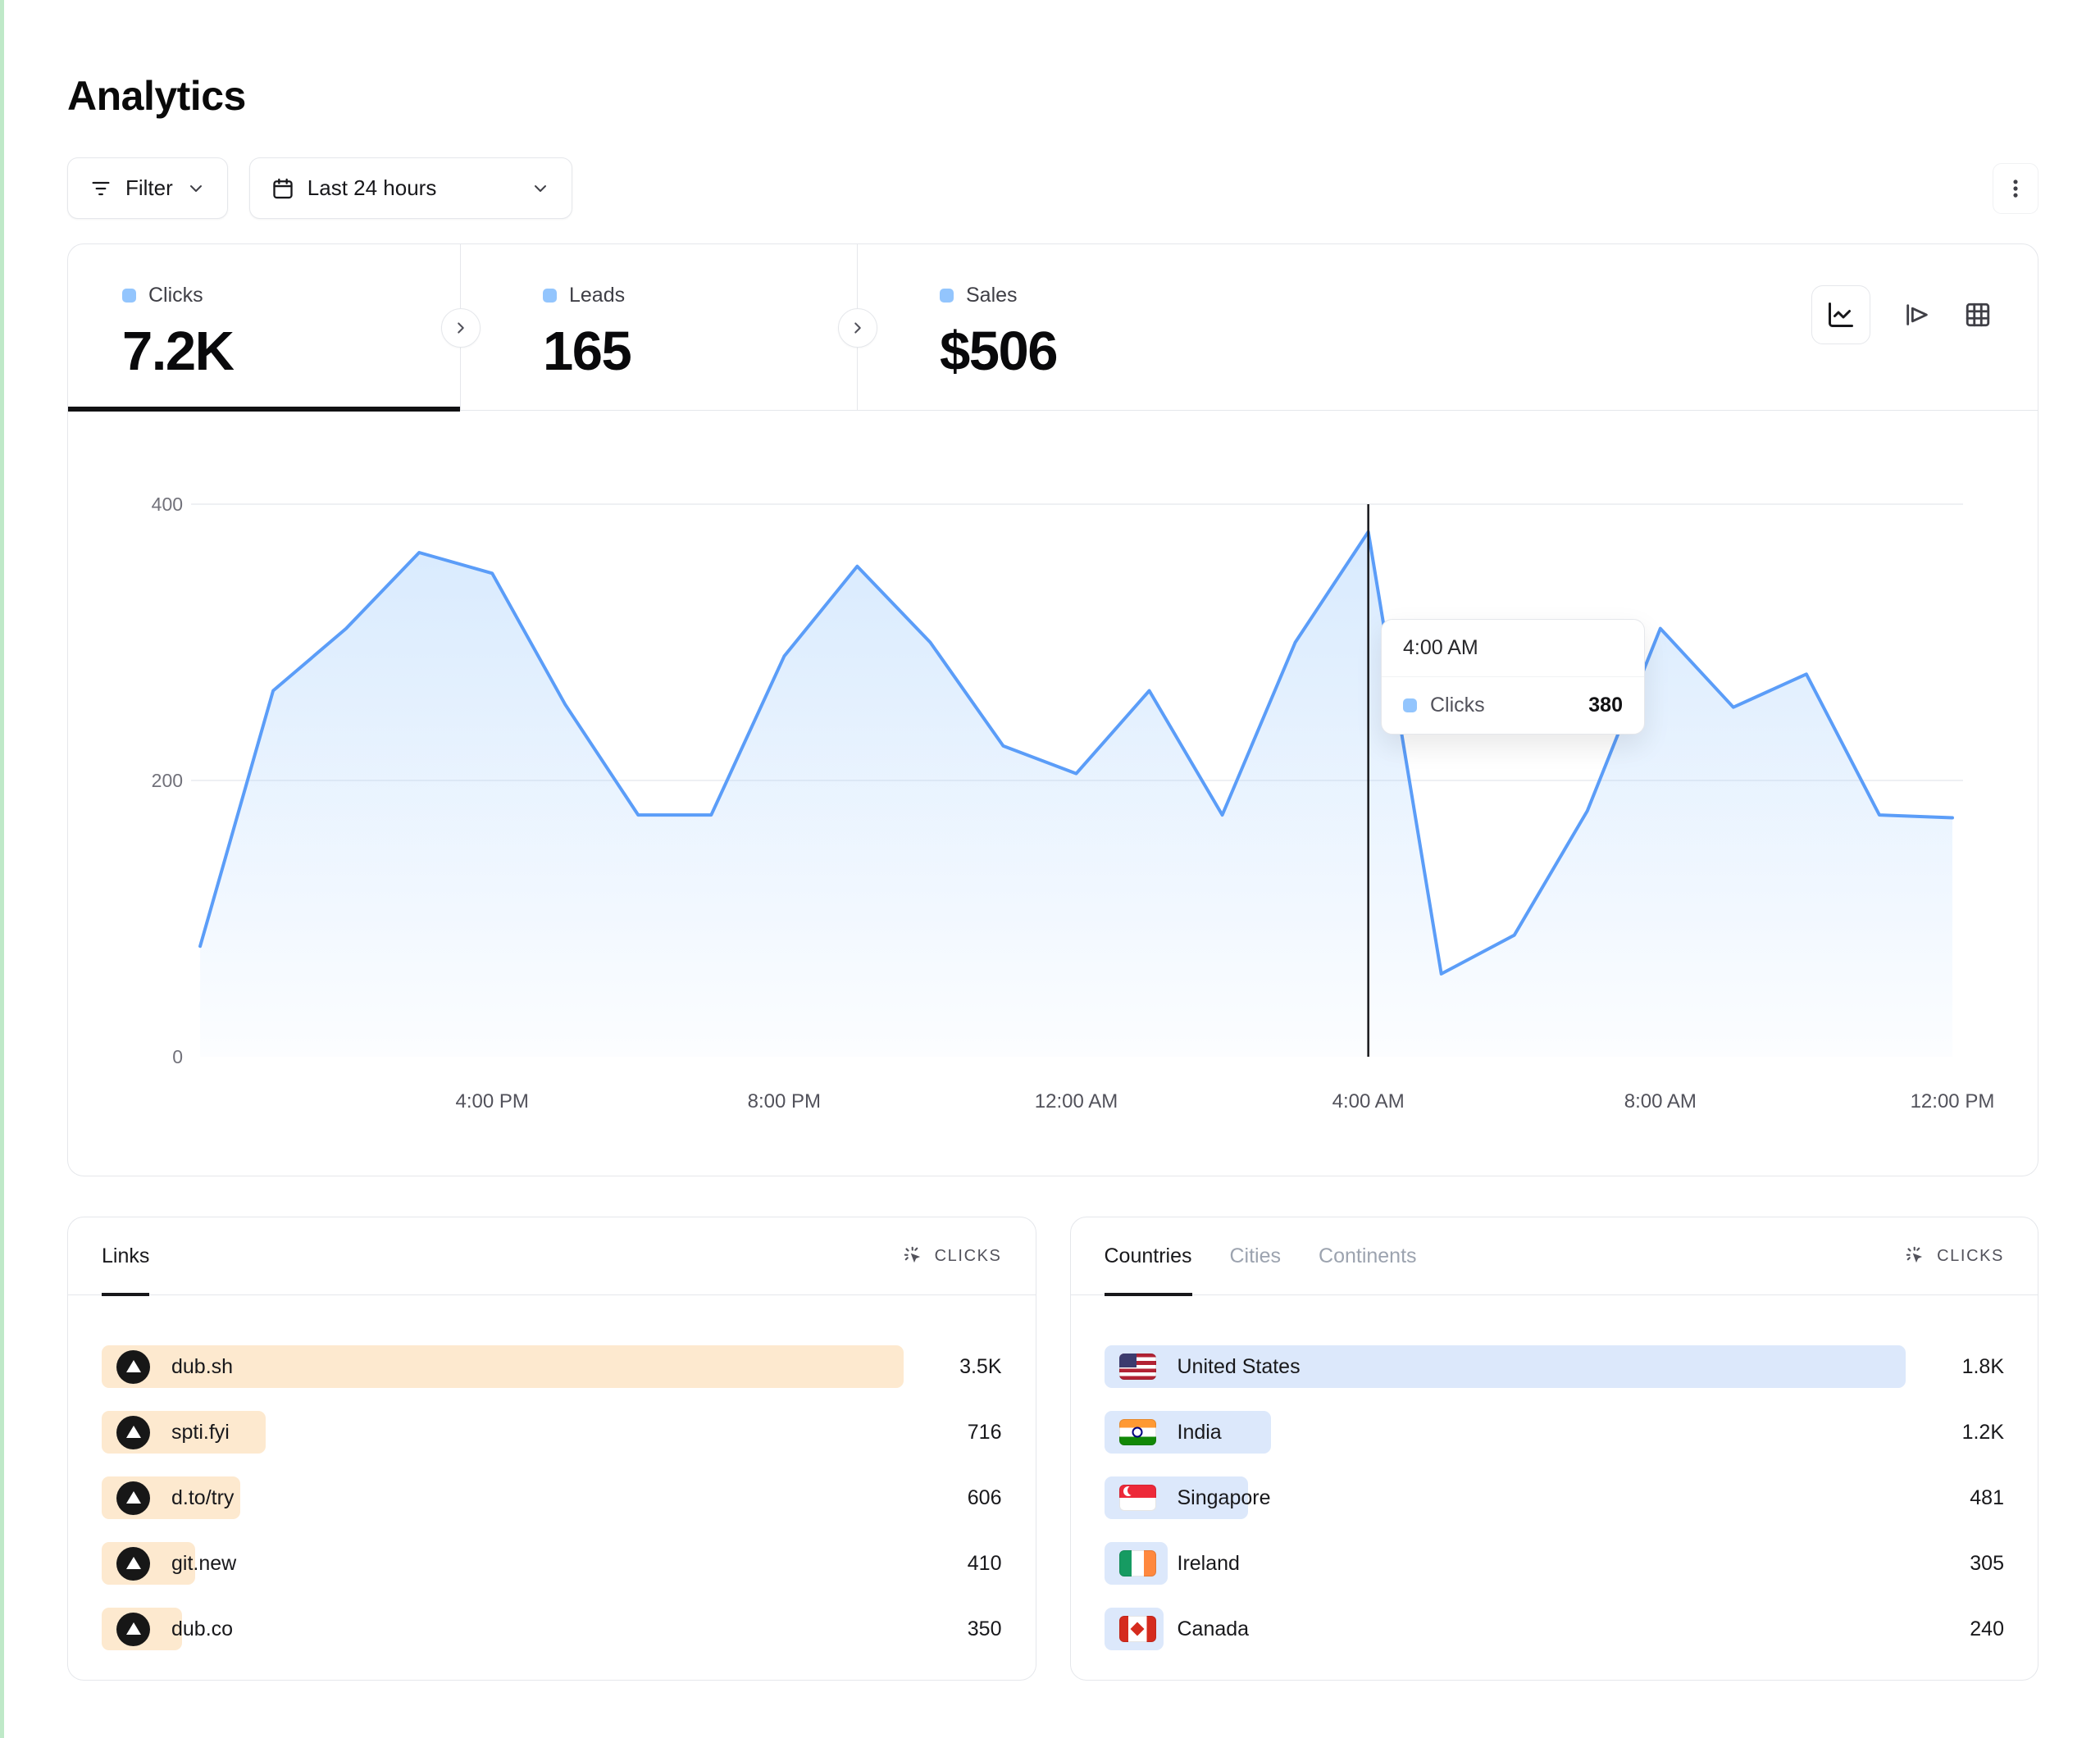  I want to click on link-row: d.to/try 606, so click(552, 1497).